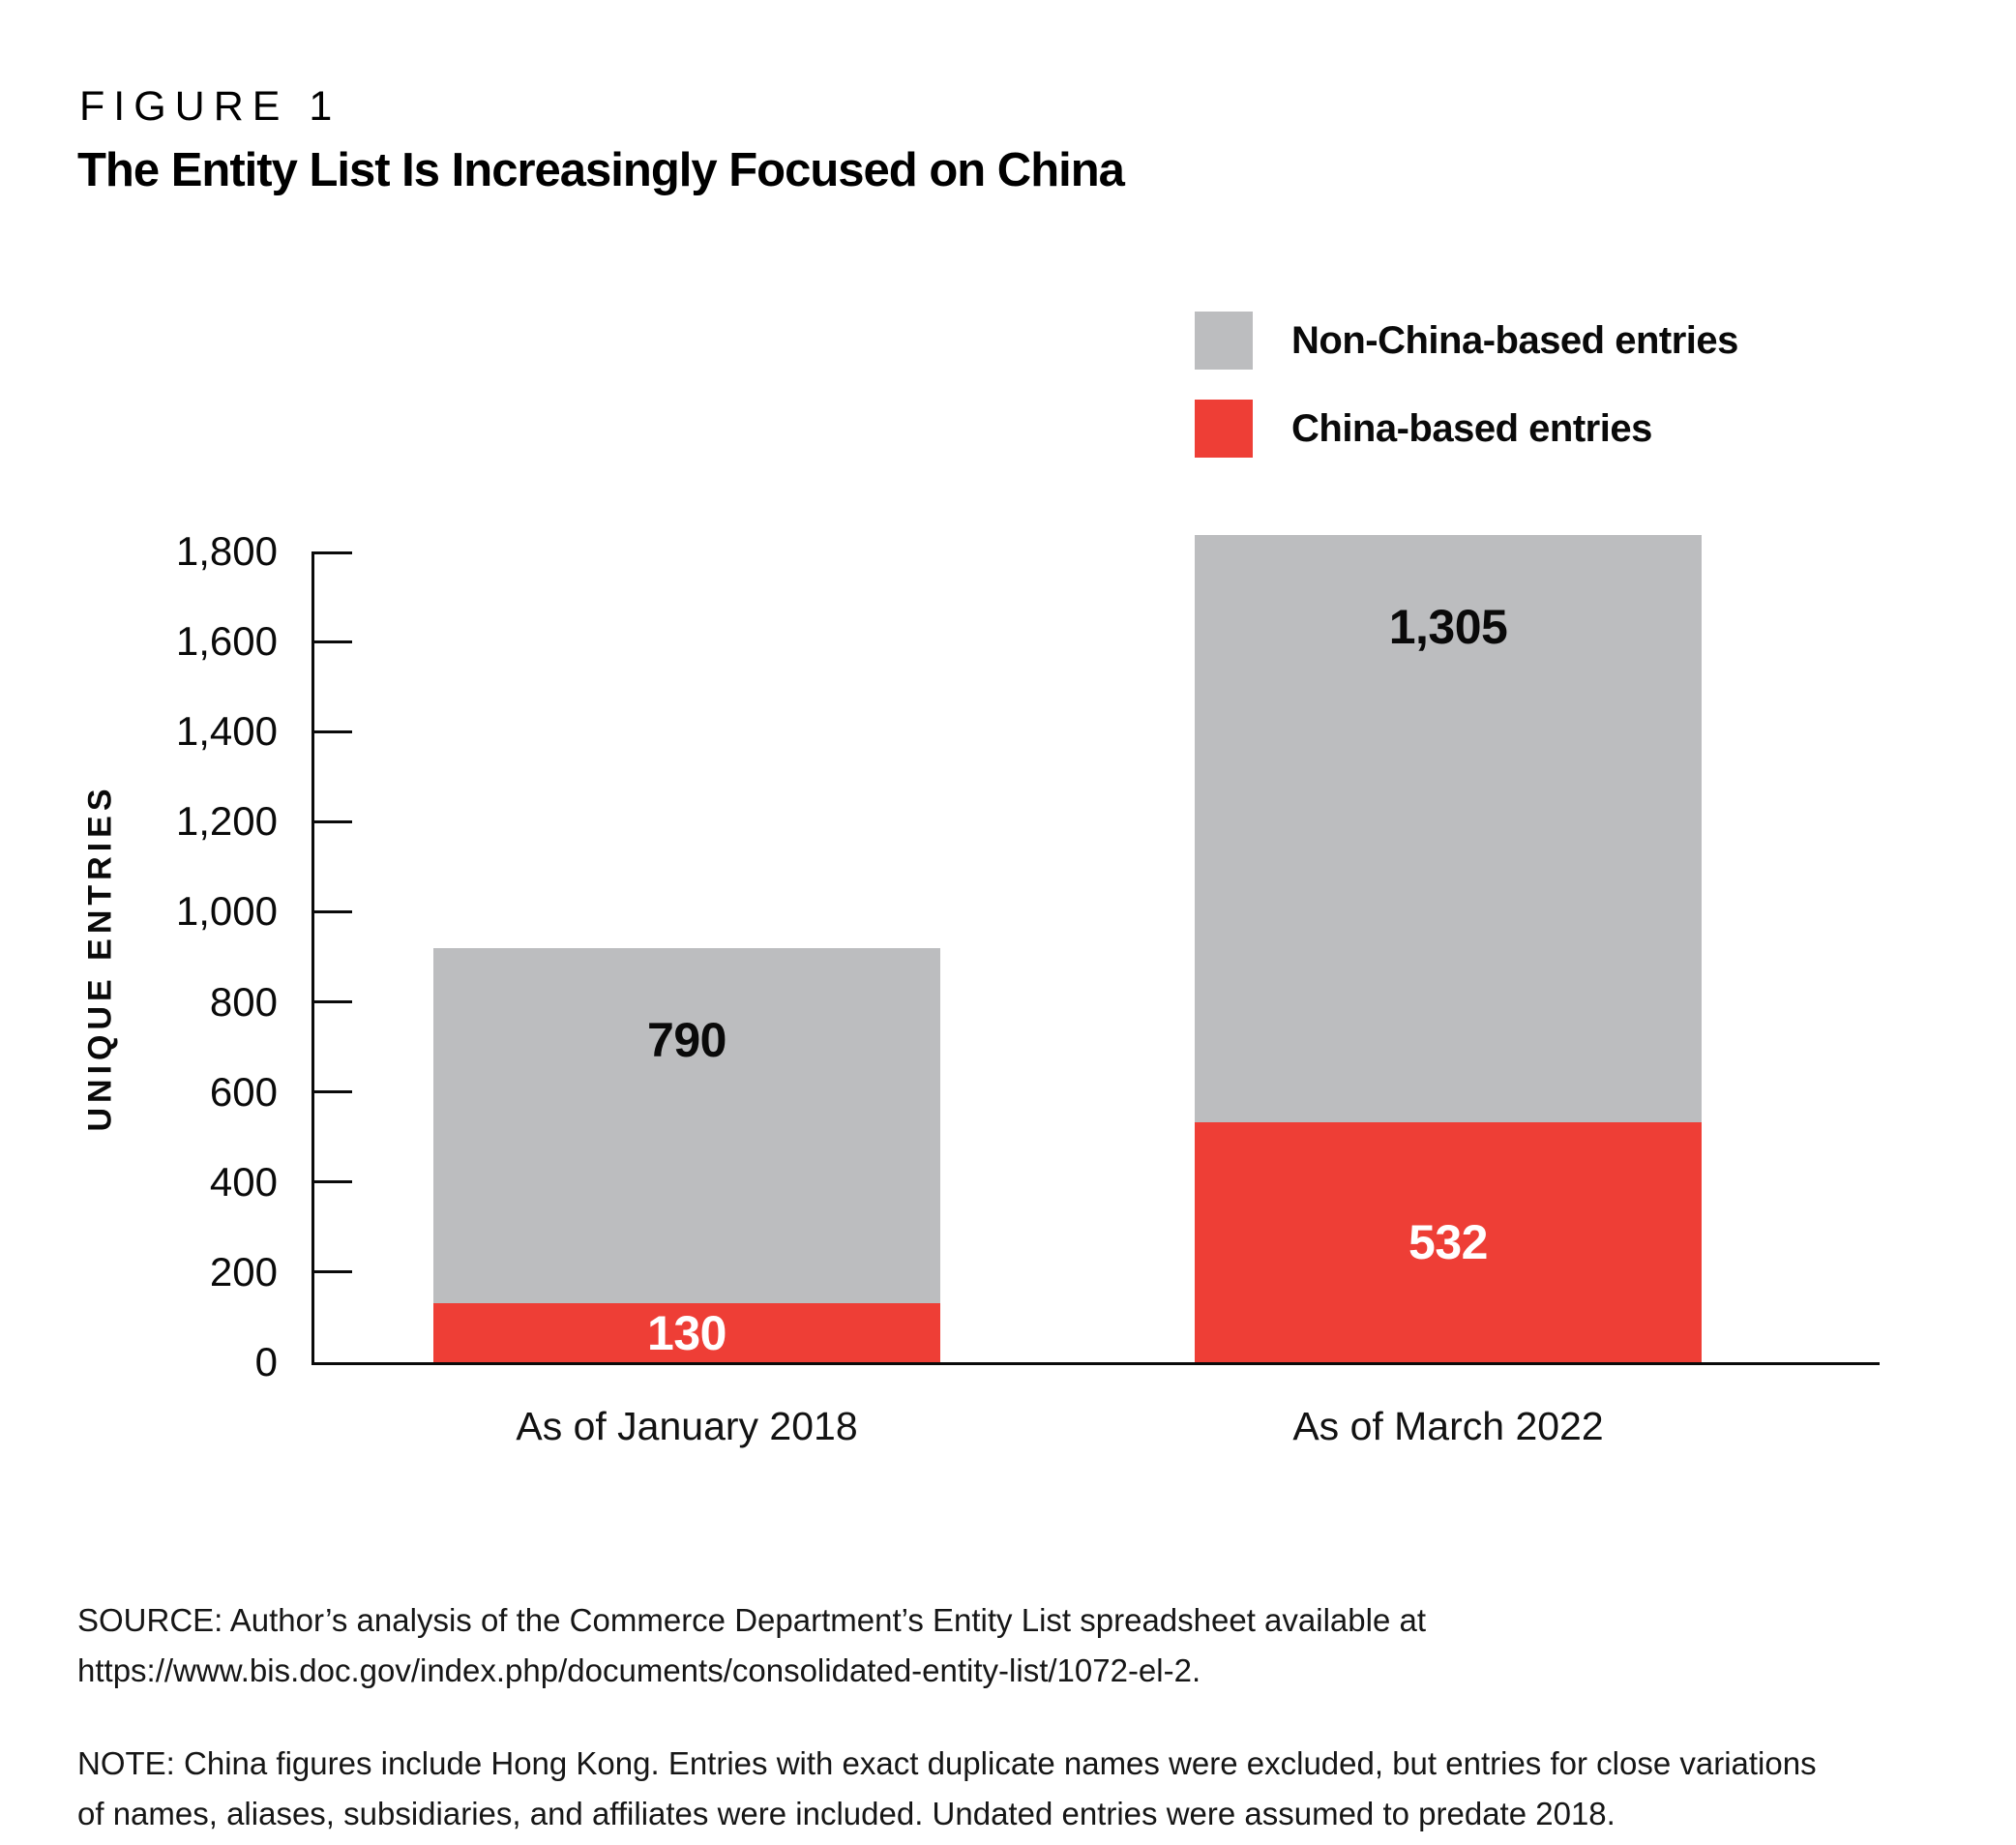 The width and height of the screenshot is (2016, 1845). What do you see at coordinates (244, 1271) in the screenshot?
I see `y-axis-tick-label: 200` at bounding box center [244, 1271].